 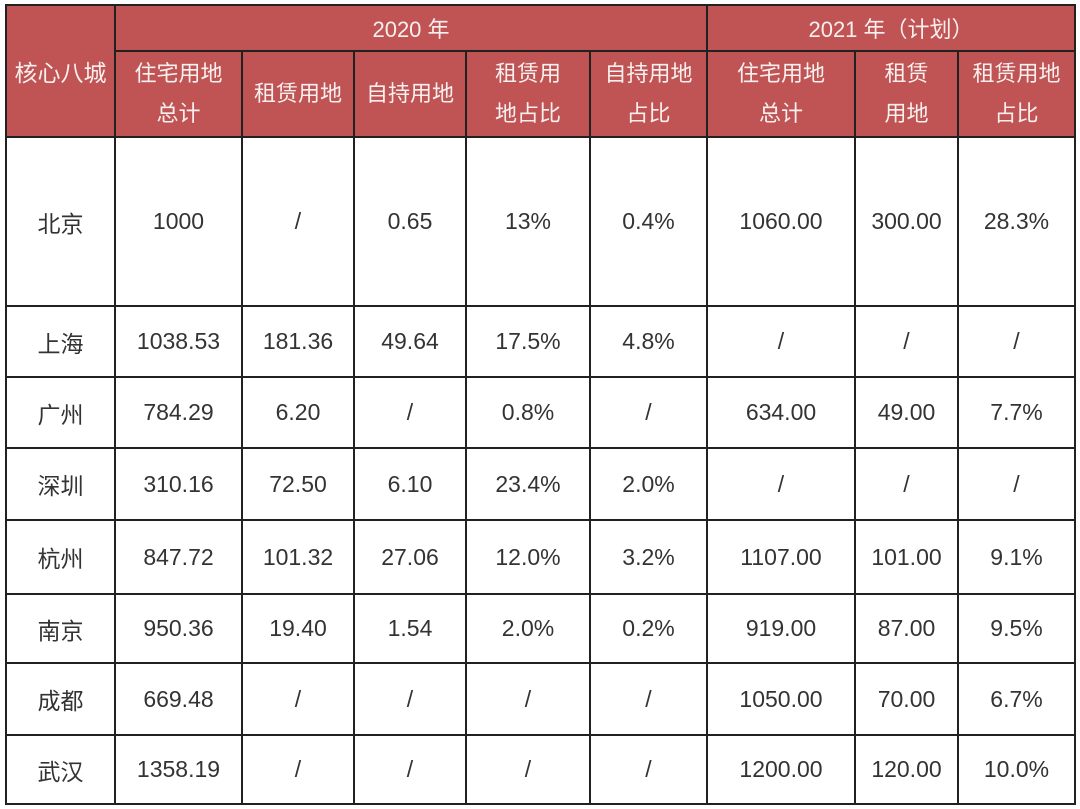 What do you see at coordinates (781, 221) in the screenshot?
I see `data-cell: 1060.00` at bounding box center [781, 221].